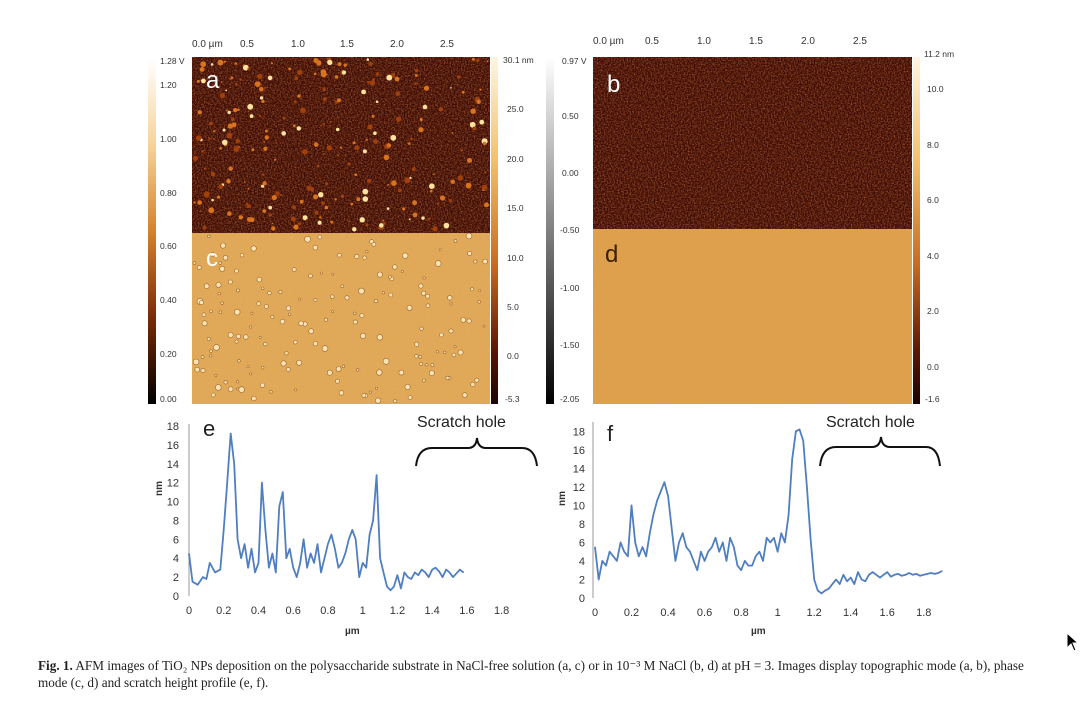 The height and width of the screenshot is (703, 1086). Describe the element at coordinates (513, 307) in the screenshot. I see `scale-label: 5.0` at that location.